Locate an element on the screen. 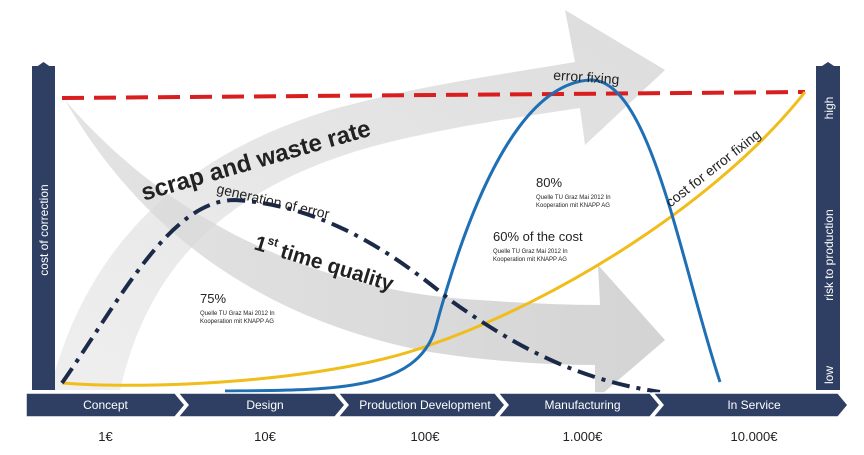  cost-label: 10.000€ is located at coordinates (755, 436).